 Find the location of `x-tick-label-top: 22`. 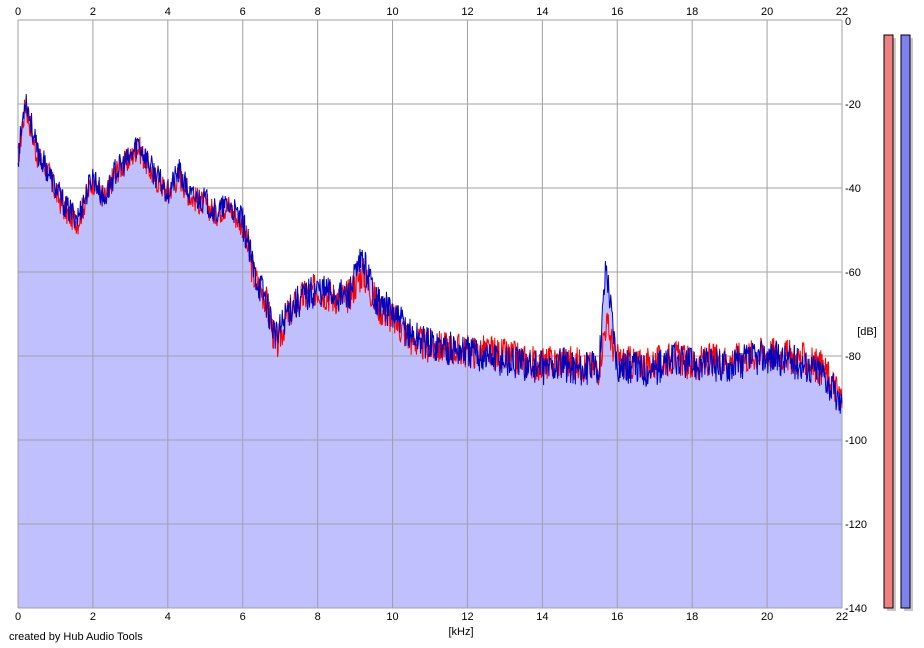

x-tick-label-top: 22 is located at coordinates (842, 12).